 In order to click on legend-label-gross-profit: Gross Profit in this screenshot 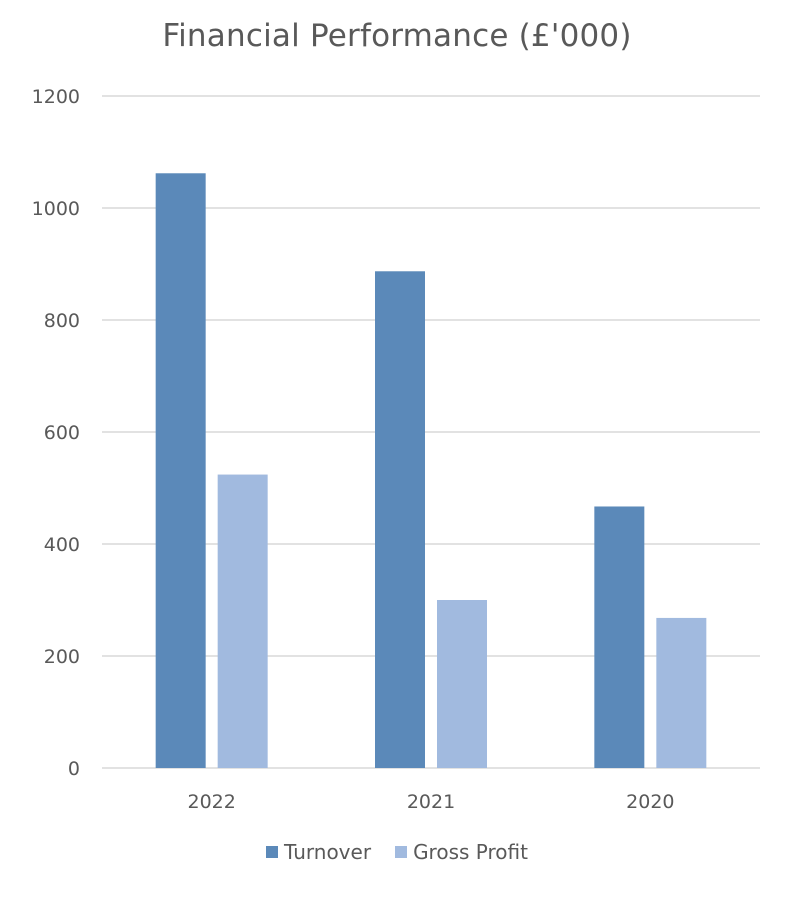, I will do `click(470, 852)`.